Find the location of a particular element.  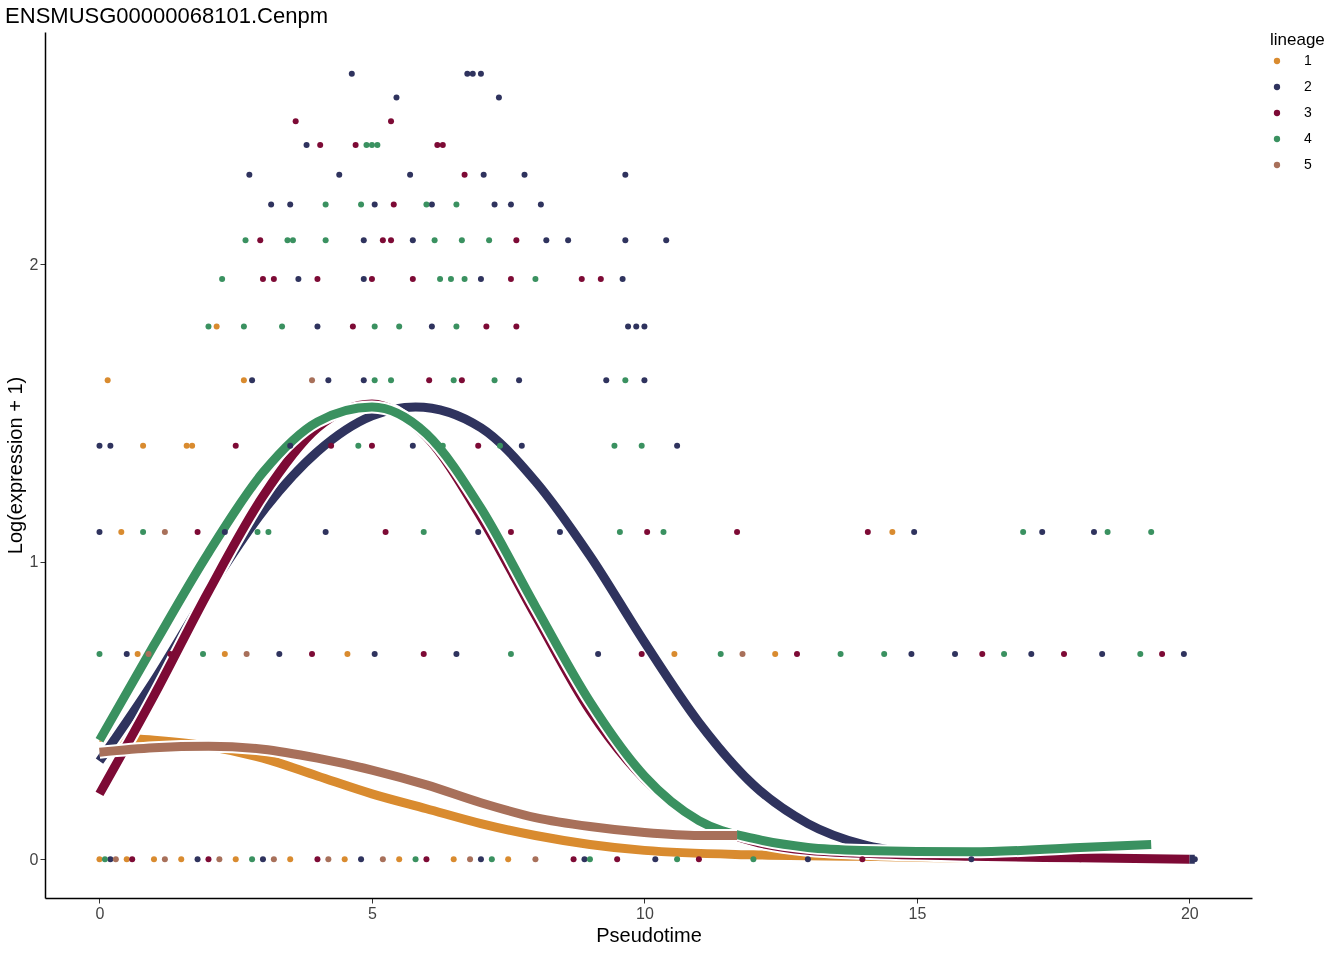

x-tick-label: 0 is located at coordinates (100, 913).